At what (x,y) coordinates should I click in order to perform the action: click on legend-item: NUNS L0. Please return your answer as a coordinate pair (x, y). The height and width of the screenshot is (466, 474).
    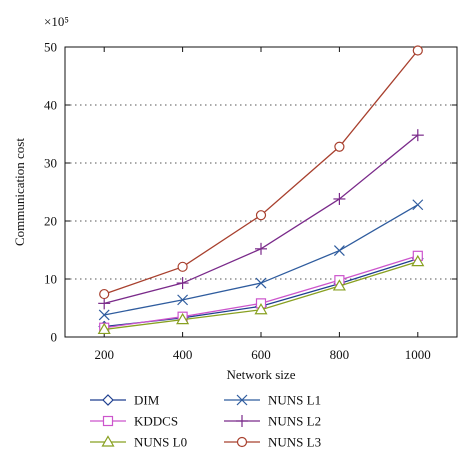
    Looking at the image, I should click on (138, 442).